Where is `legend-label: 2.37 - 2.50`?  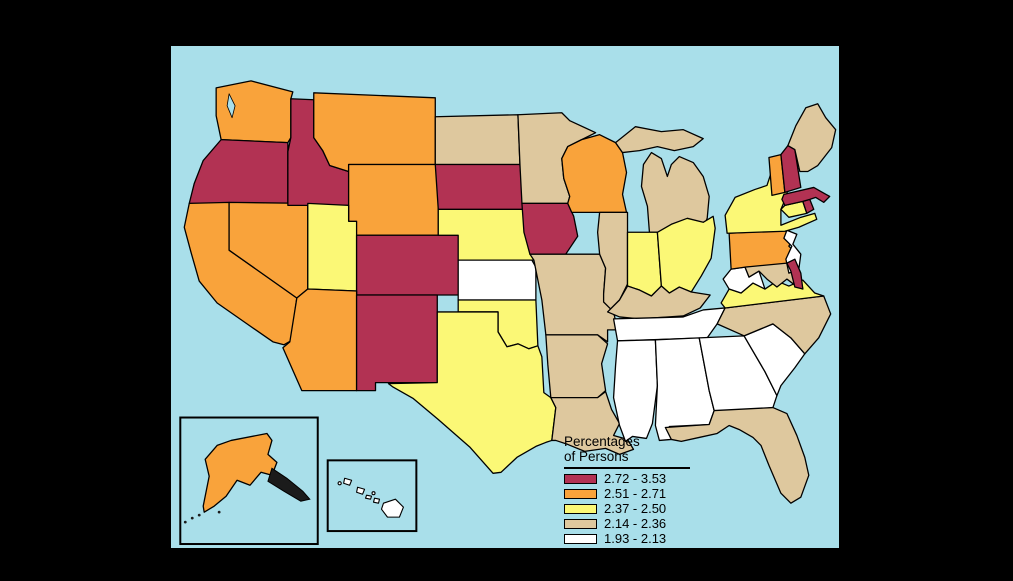 legend-label: 2.37 - 2.50 is located at coordinates (635, 508).